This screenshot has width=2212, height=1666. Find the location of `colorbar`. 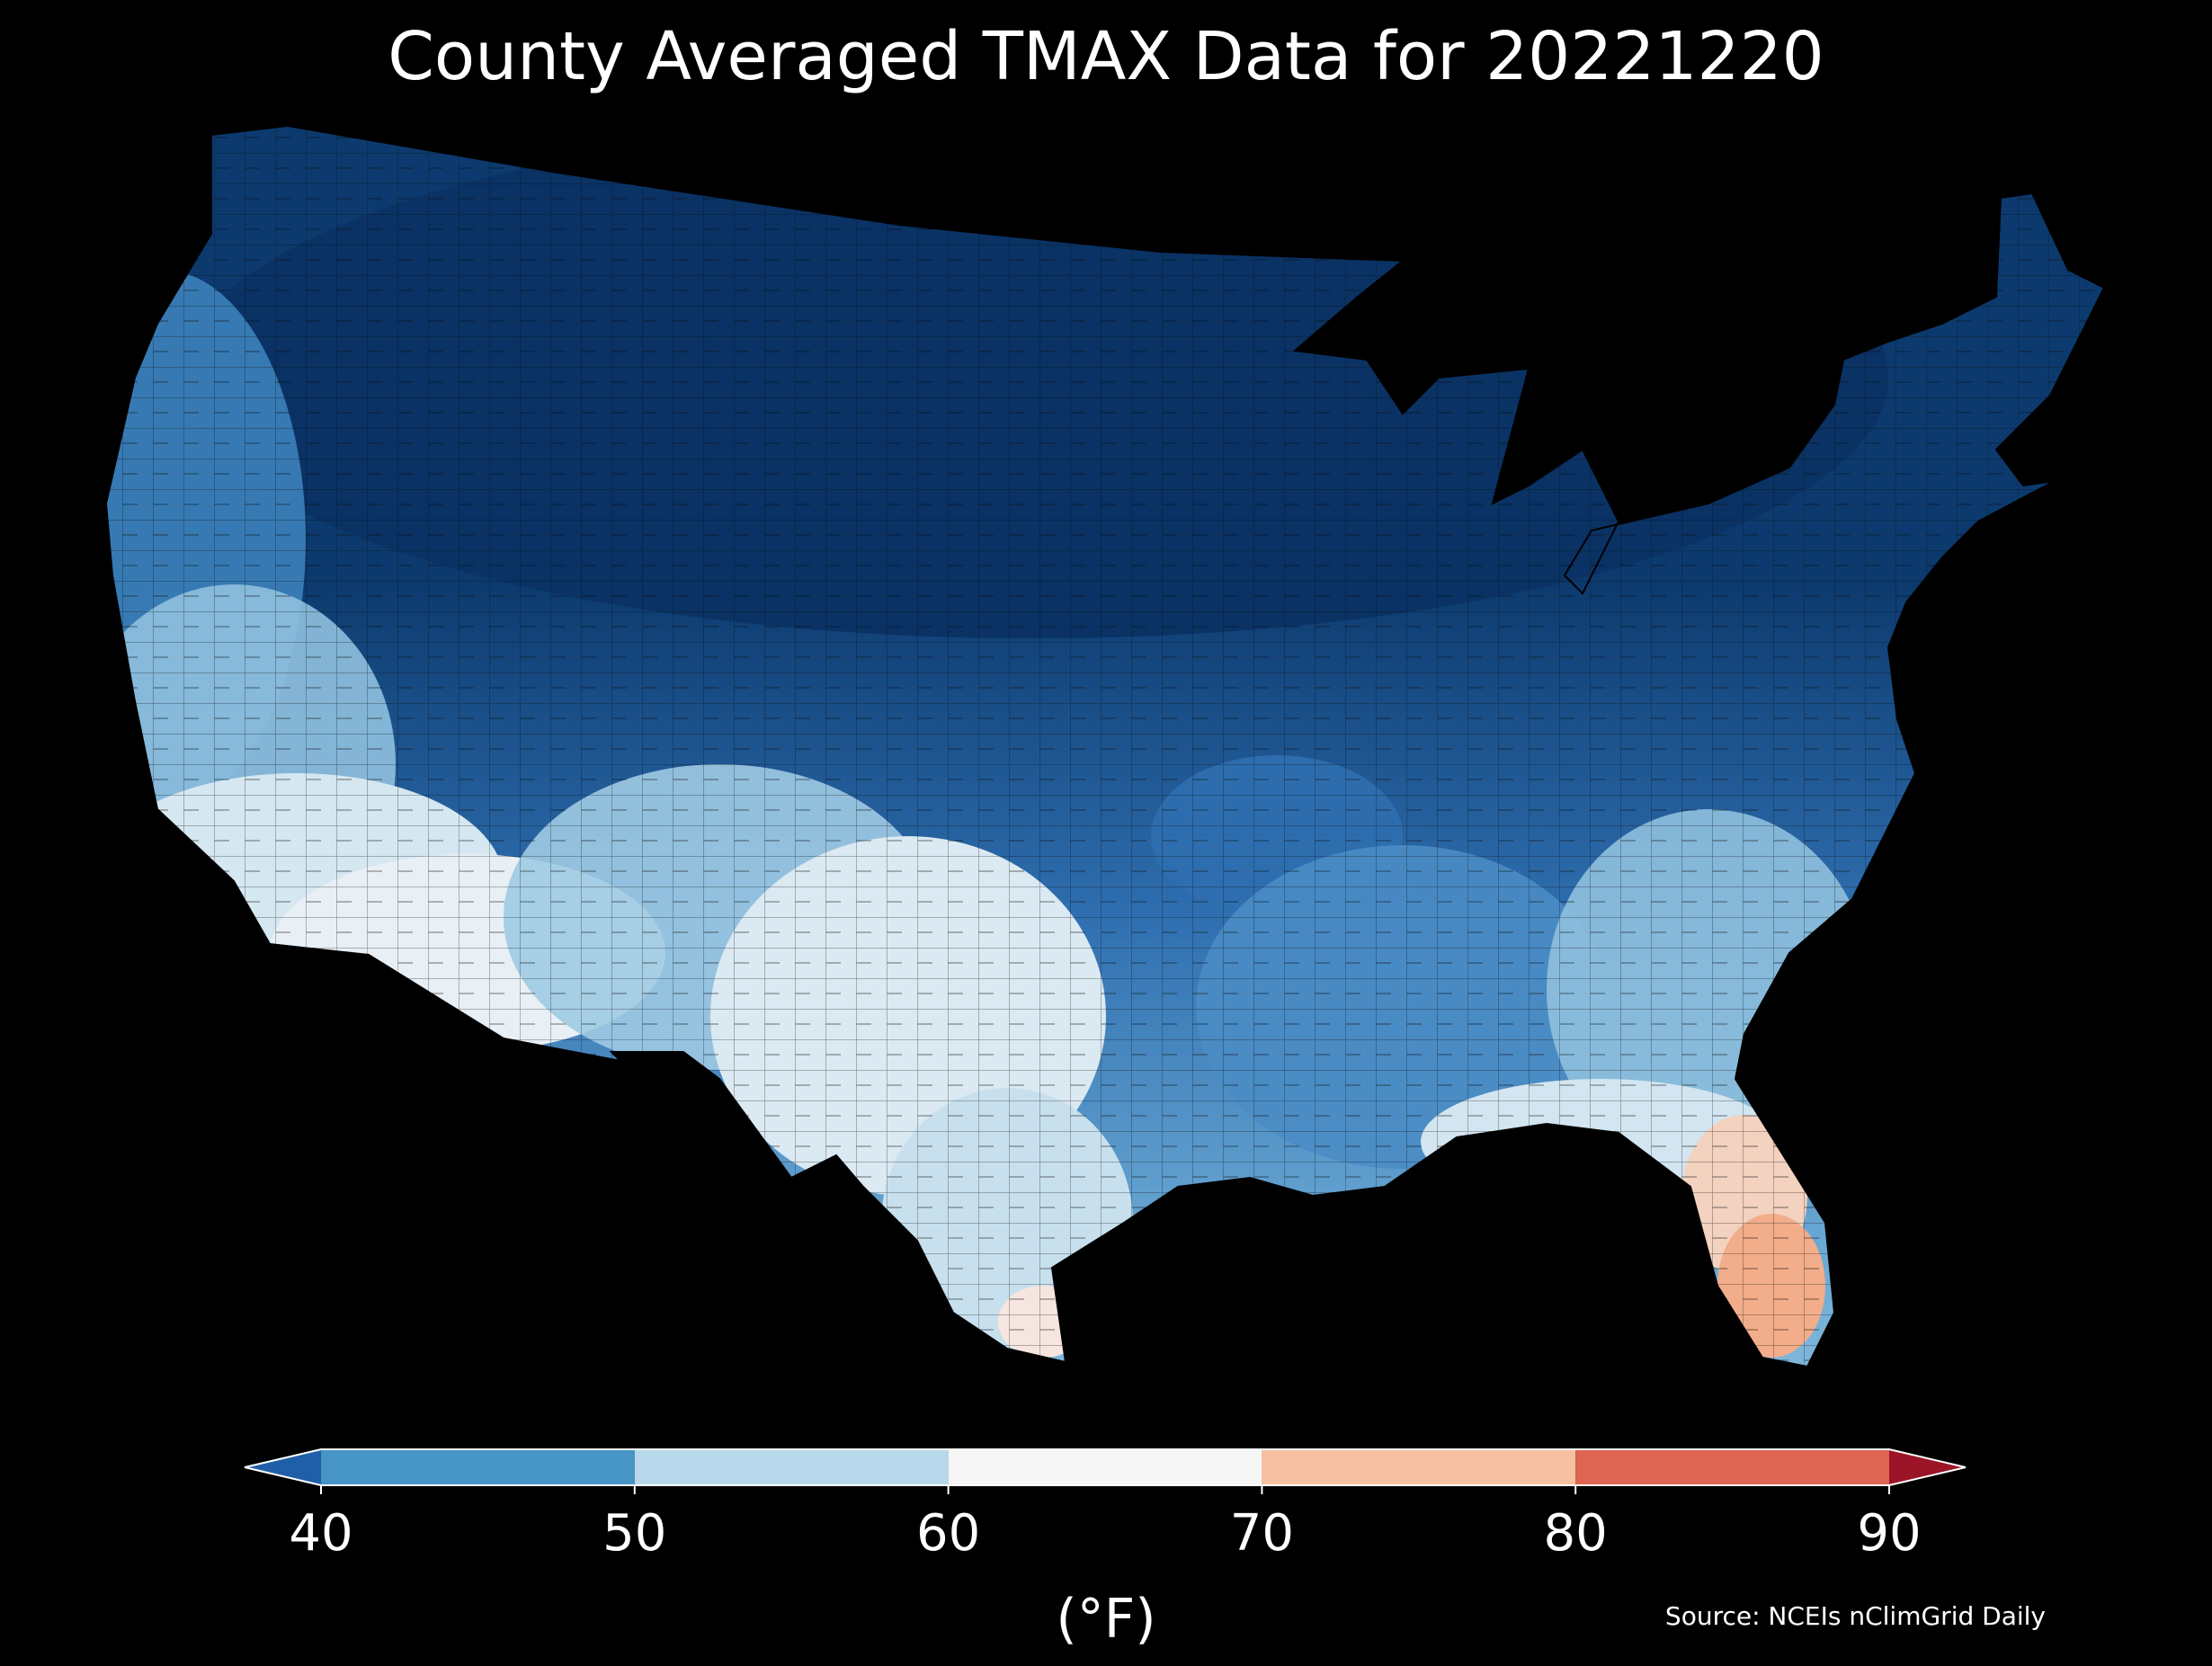

colorbar is located at coordinates (1105, 1471).